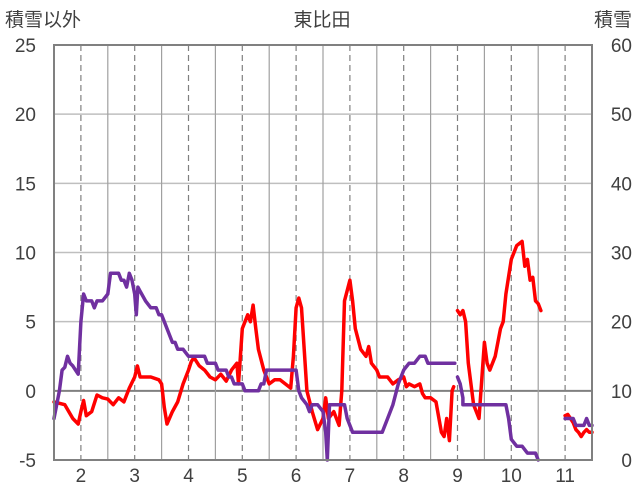  Describe the element at coordinates (621, 254) in the screenshot. I see `right-tick-label: 30` at that location.